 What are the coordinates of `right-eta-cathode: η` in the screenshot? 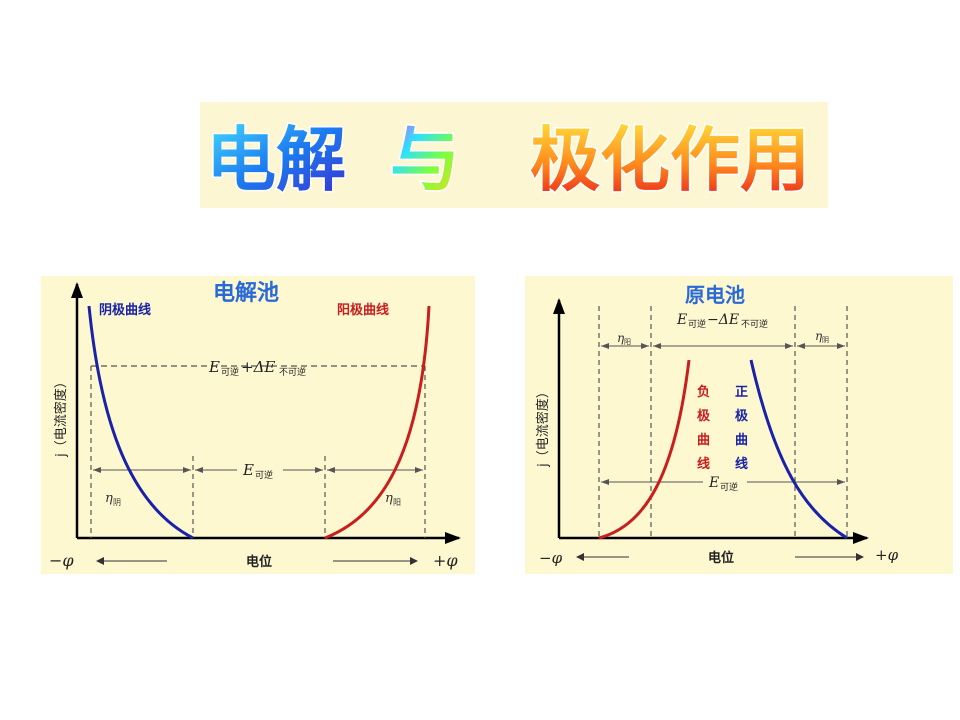 It's located at (819, 336).